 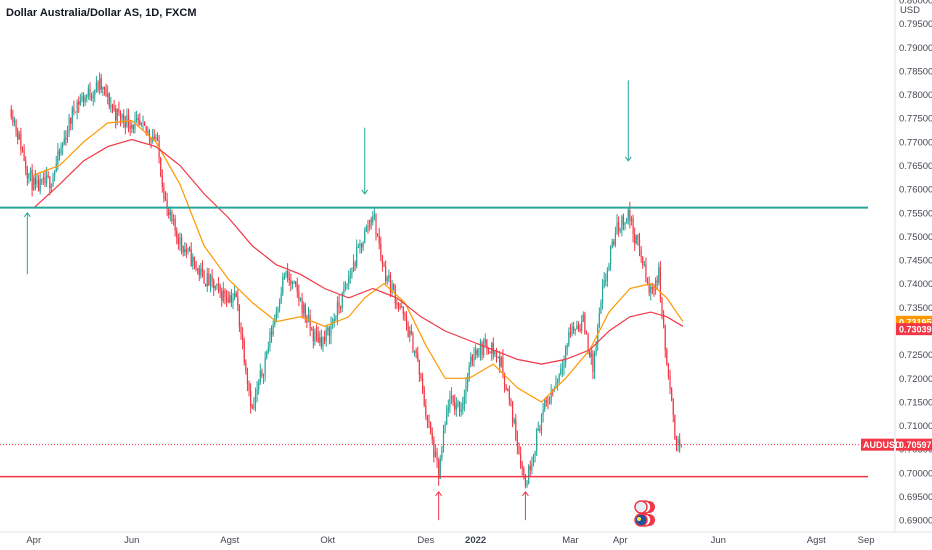 I want to click on x-tick-label: Agst, so click(x=816, y=540).